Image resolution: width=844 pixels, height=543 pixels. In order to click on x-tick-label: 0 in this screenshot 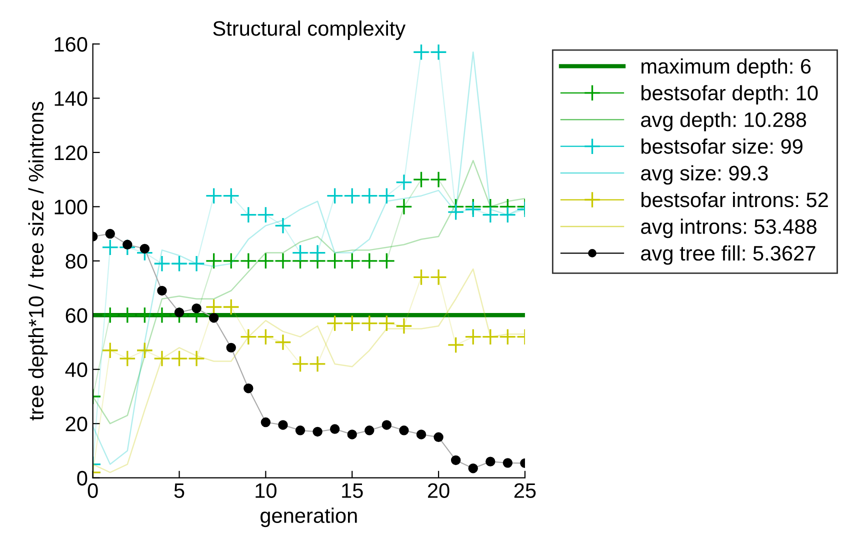, I will do `click(93, 490)`.